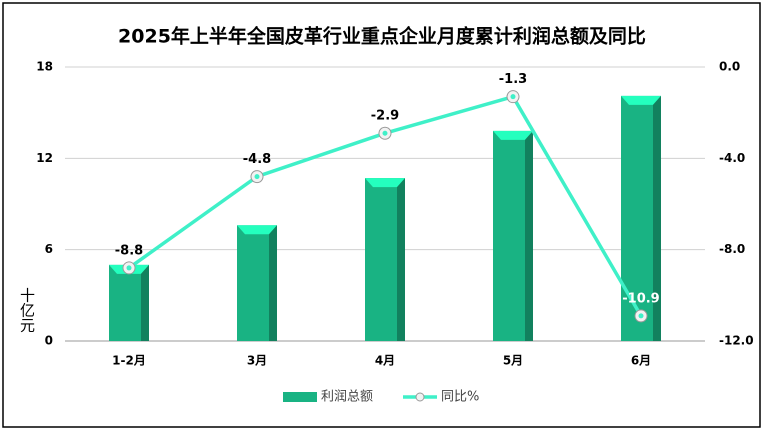 The width and height of the screenshot is (764, 431). Describe the element at coordinates (420, 397) in the screenshot. I see `legend-marker` at that location.